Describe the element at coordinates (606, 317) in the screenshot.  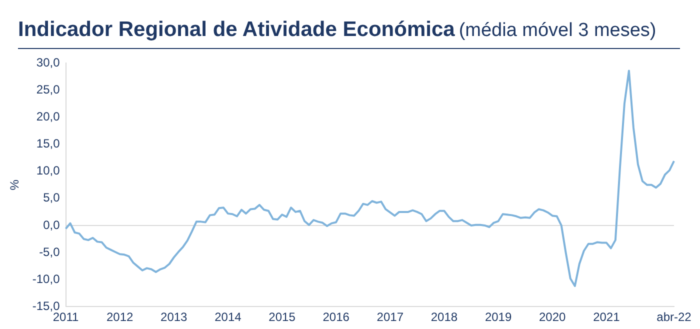
I see `x-tick-label: 2021` at that location.